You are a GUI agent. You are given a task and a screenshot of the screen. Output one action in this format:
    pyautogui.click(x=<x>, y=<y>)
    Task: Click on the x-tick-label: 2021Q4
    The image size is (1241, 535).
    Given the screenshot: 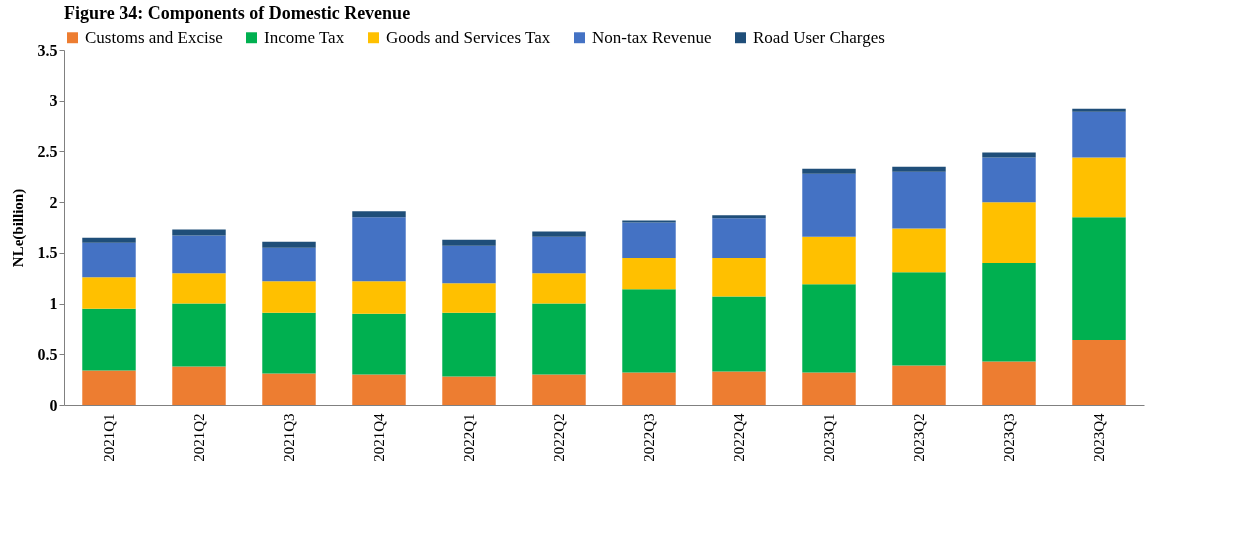 What is the action you would take?
    pyautogui.click(x=379, y=437)
    